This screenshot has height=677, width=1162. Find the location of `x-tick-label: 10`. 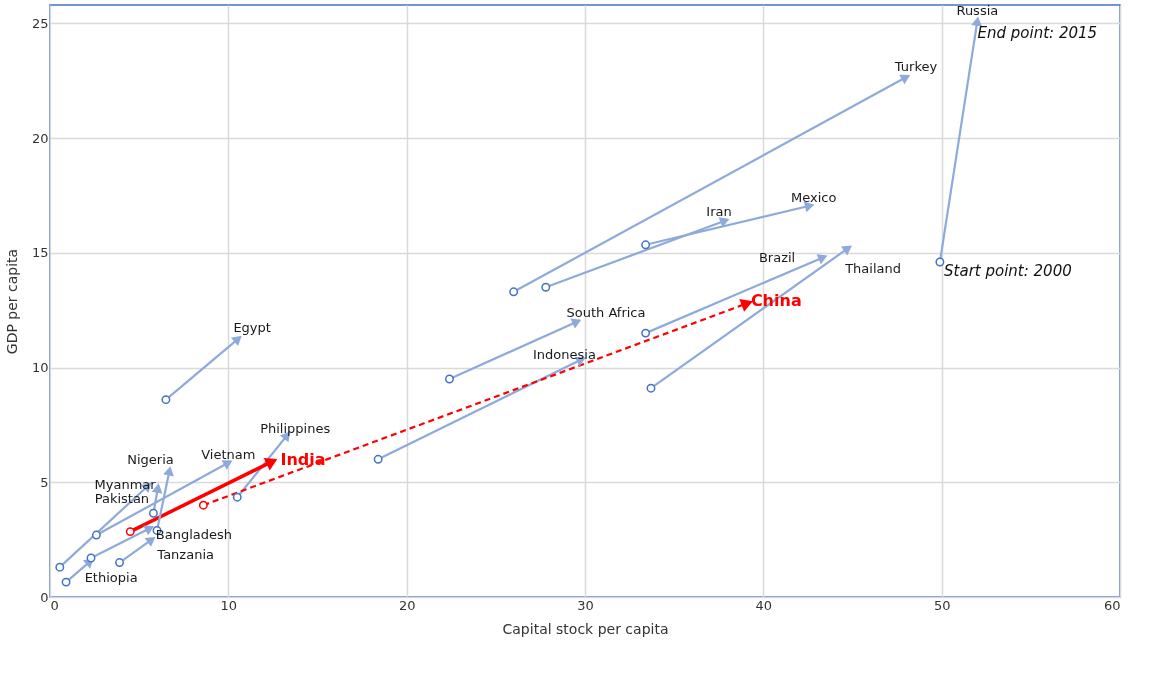

x-tick-label: 10 is located at coordinates (229, 605).